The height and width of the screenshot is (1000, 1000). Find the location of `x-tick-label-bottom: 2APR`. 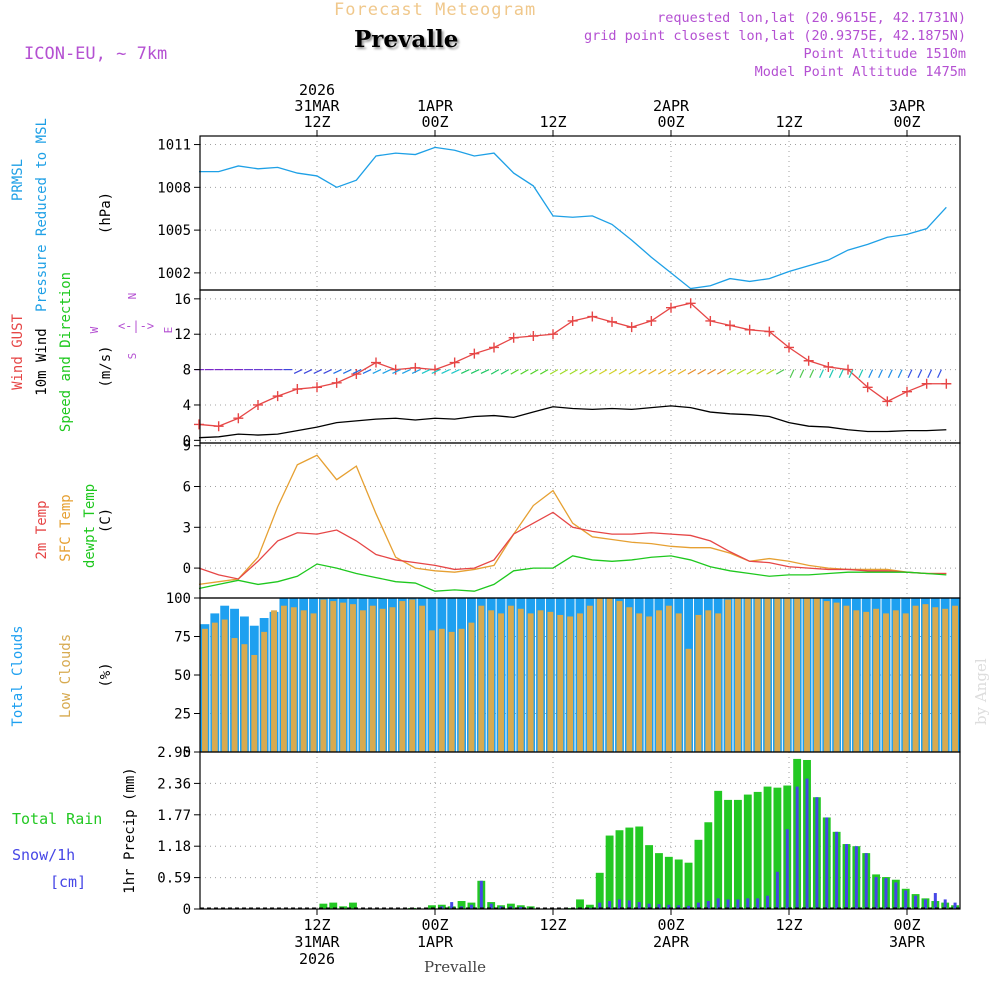

x-tick-label-bottom: 2APR is located at coordinates (671, 942).